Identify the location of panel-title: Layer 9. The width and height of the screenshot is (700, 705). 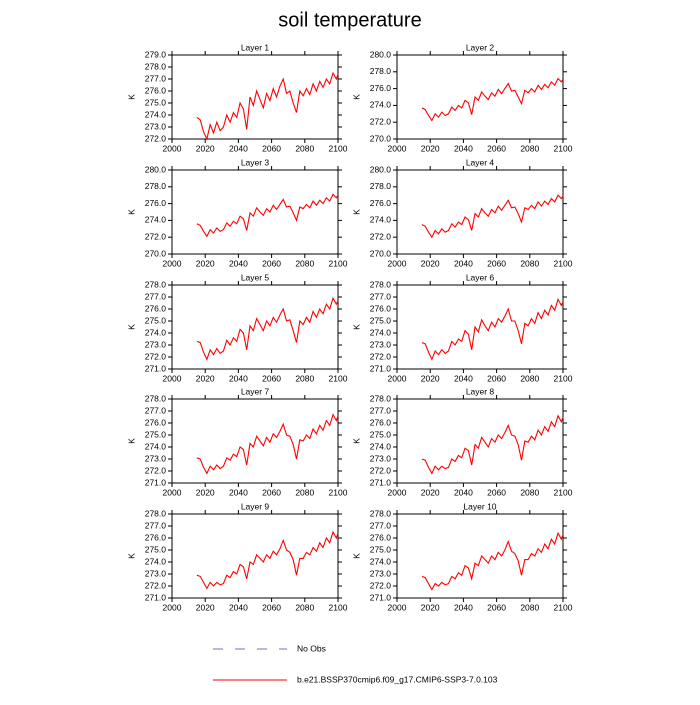
(255, 506).